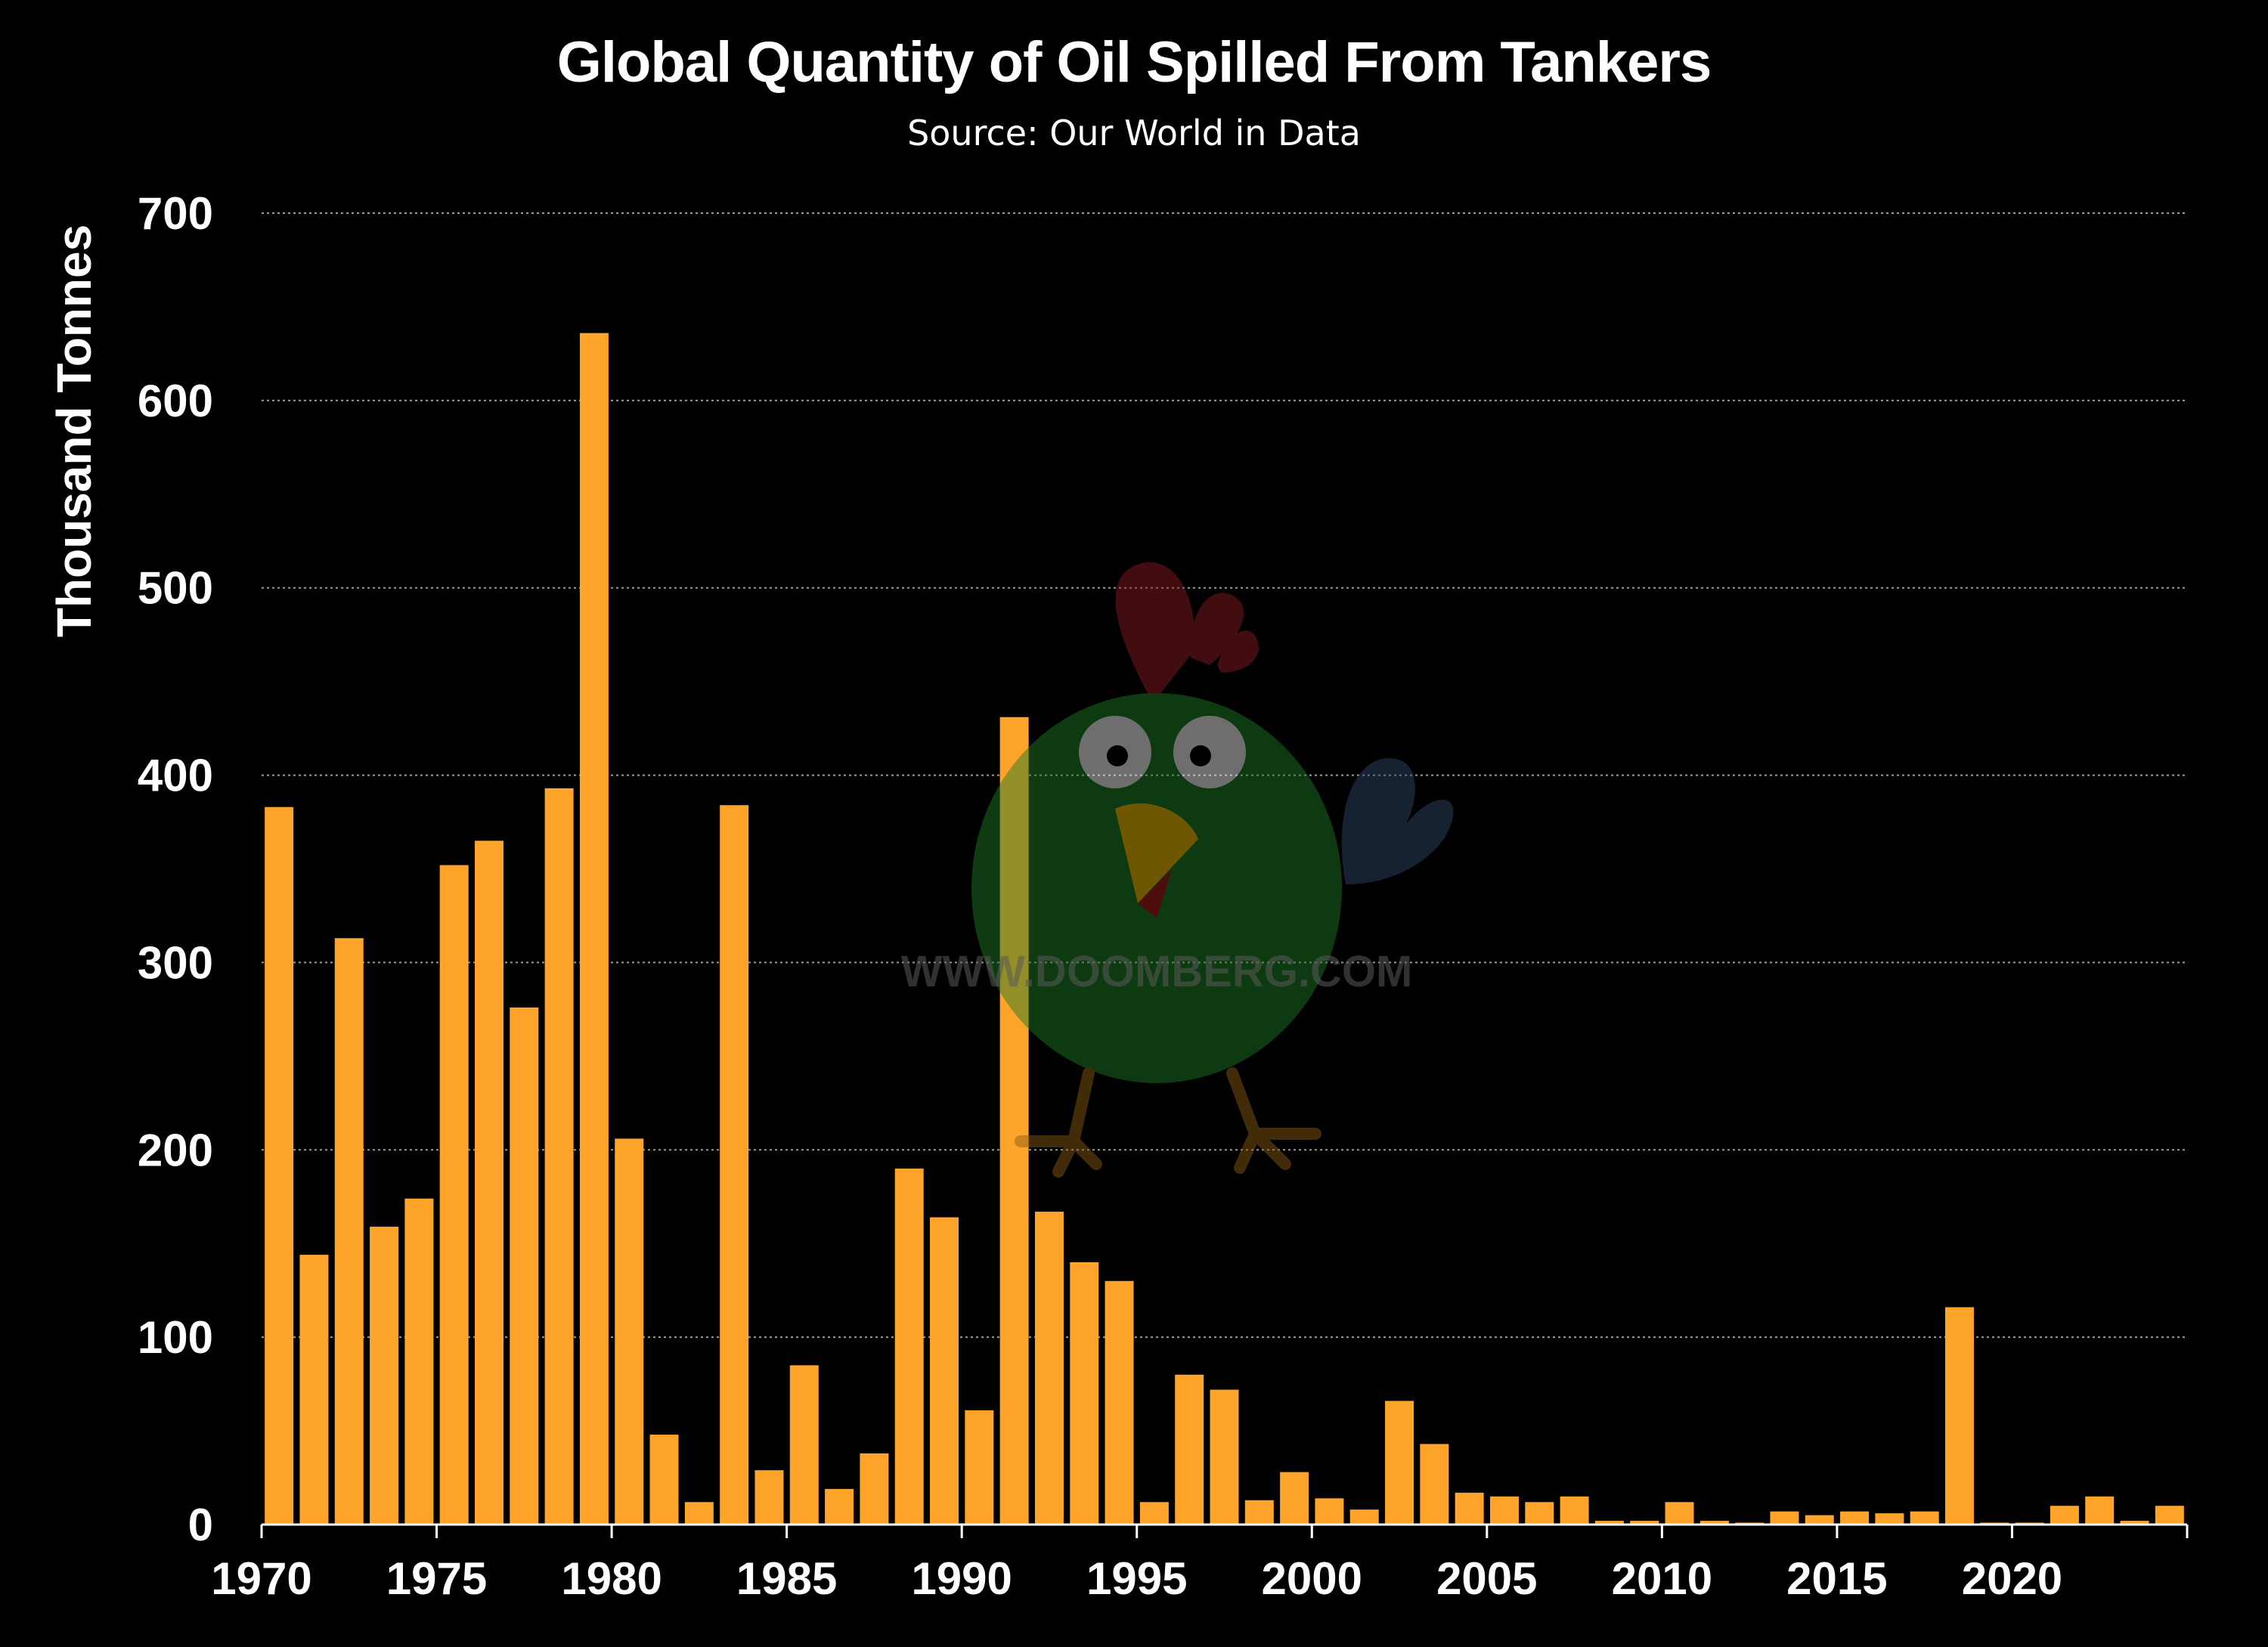  I want to click on bar-2009, so click(1645, 1523).